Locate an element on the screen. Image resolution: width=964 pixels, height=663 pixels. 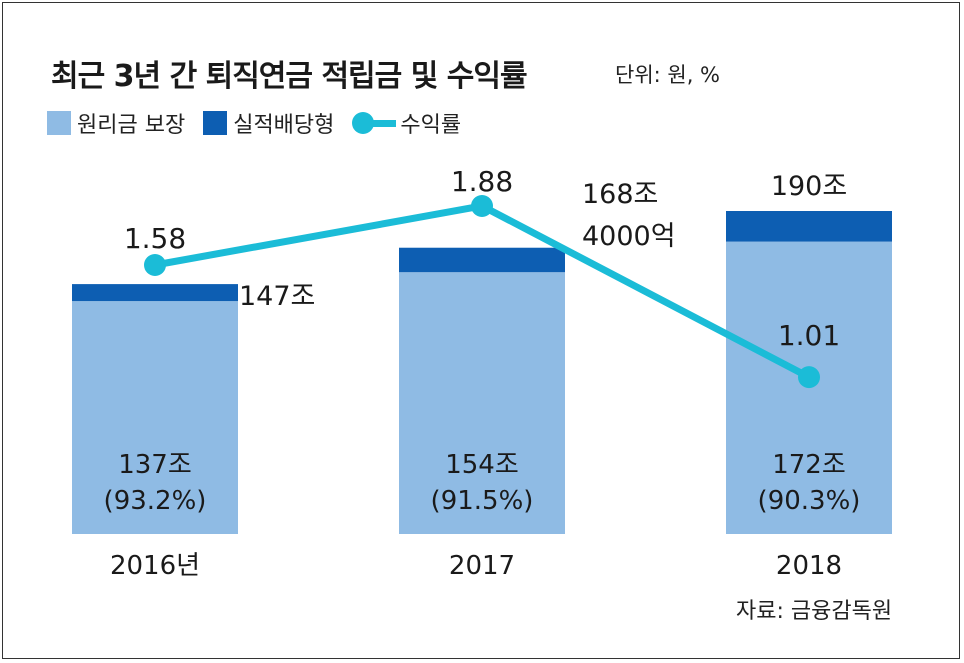
x-tick-label-0: 2016년 is located at coordinates (155, 566).